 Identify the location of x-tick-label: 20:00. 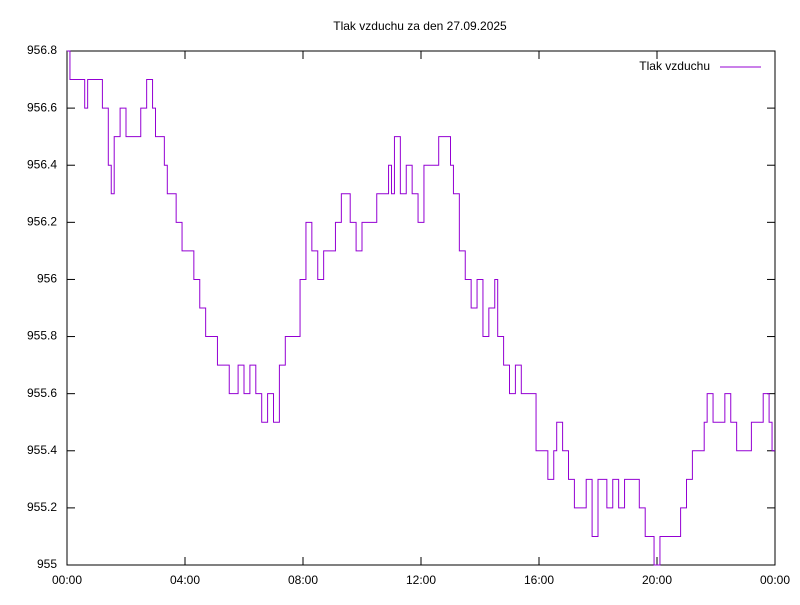
(657, 580).